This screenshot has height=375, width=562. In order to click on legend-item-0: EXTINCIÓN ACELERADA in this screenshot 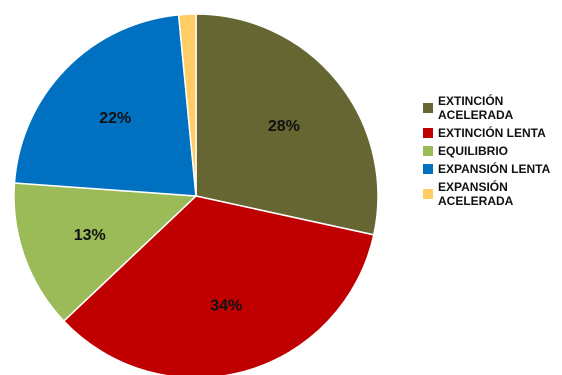, I will do `click(492, 108)`.